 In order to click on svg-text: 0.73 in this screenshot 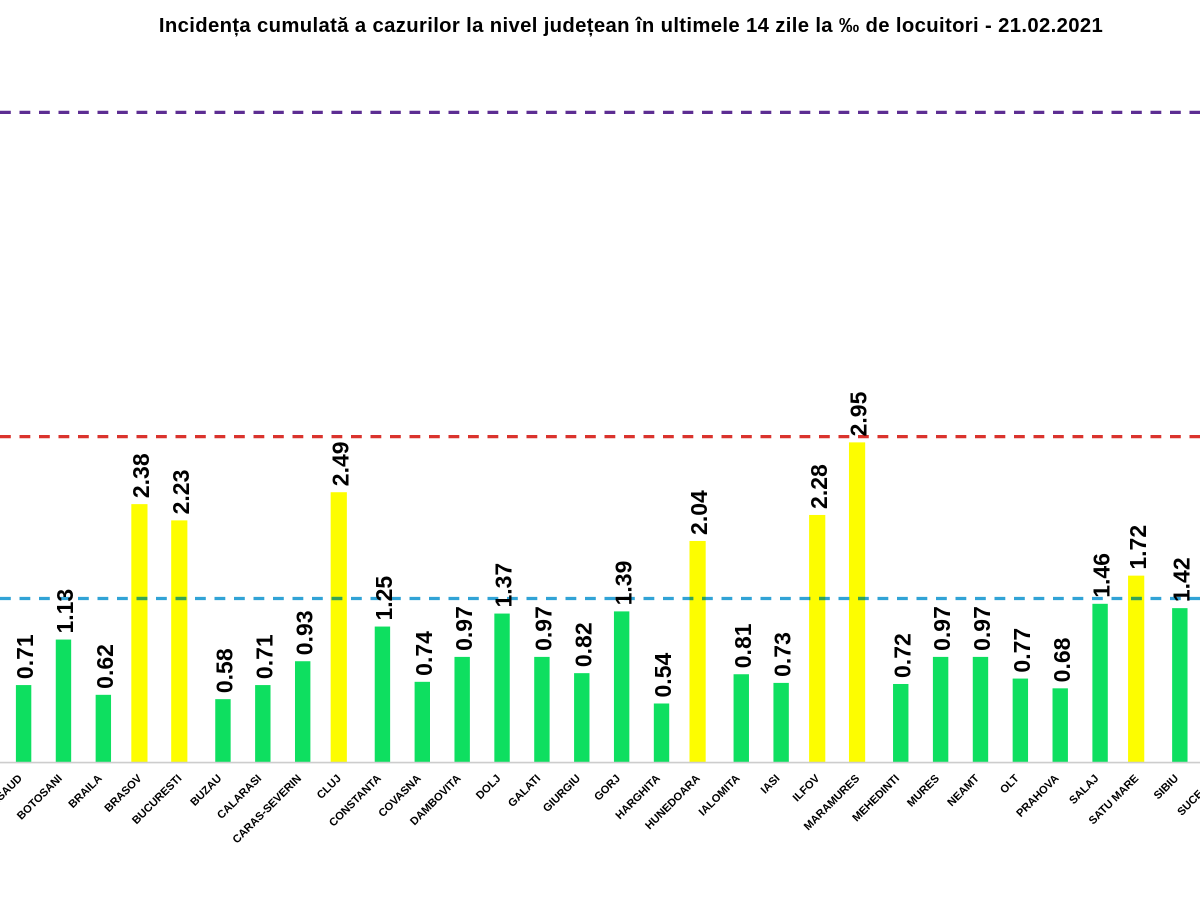, I will do `click(783, 654)`.